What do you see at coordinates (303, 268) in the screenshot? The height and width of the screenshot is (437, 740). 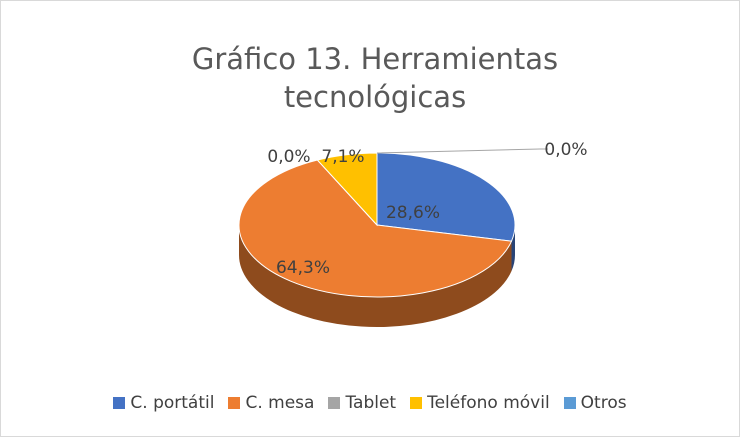 I see `data-label: 64,3%` at bounding box center [303, 268].